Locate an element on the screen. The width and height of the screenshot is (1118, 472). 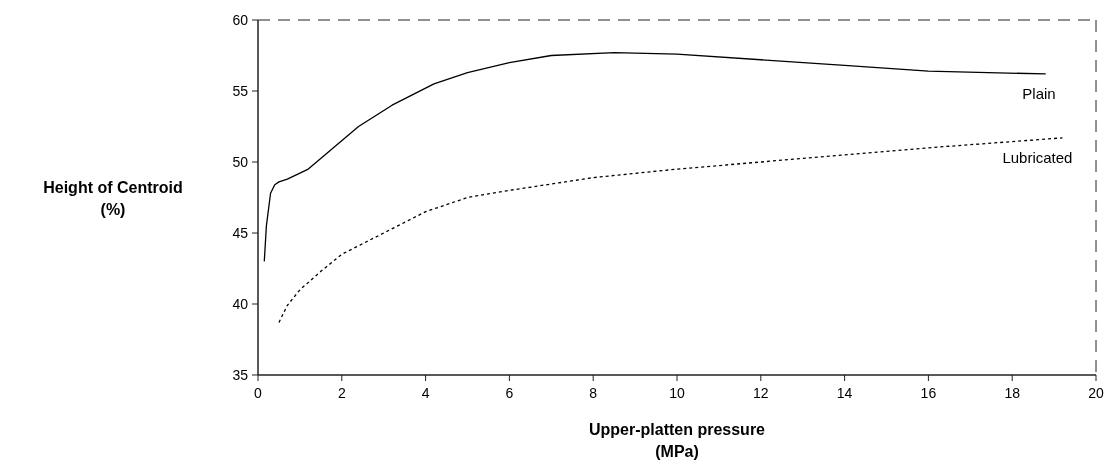
x-tick-label: 20 is located at coordinates (1096, 393).